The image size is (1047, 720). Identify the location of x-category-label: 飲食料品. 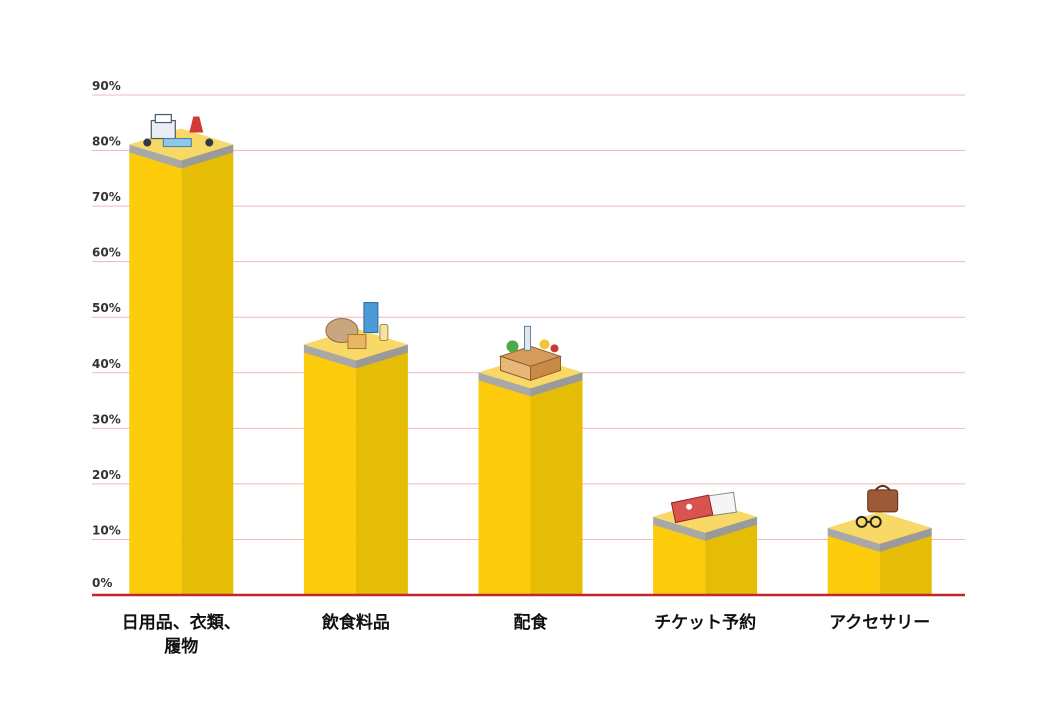
(355, 622).